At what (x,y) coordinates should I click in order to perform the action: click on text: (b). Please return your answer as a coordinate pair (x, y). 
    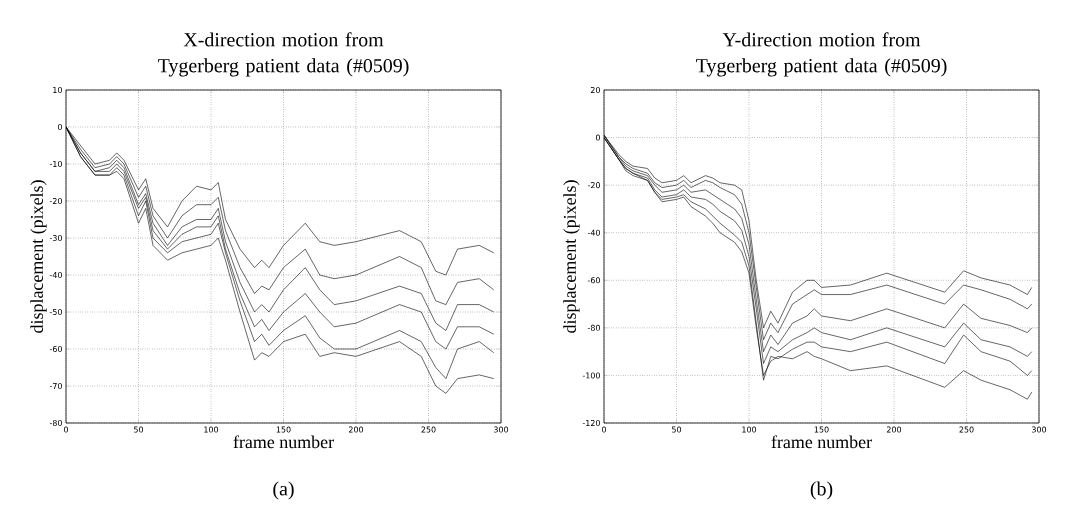
    Looking at the image, I should click on (821, 490).